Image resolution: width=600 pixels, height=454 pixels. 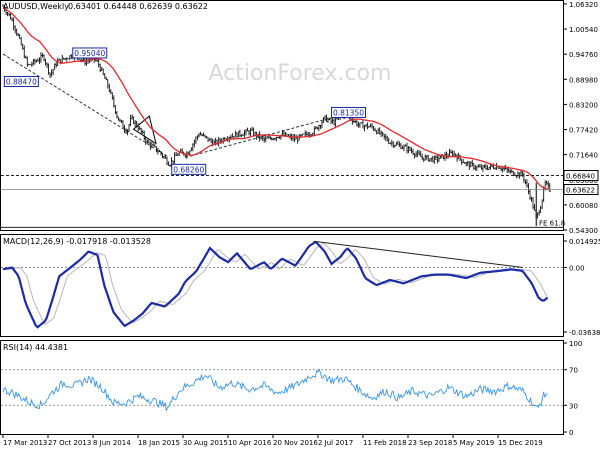 What do you see at coordinates (583, 131) in the screenshot?
I see `price-ytick-label: 0.77420` at bounding box center [583, 131].